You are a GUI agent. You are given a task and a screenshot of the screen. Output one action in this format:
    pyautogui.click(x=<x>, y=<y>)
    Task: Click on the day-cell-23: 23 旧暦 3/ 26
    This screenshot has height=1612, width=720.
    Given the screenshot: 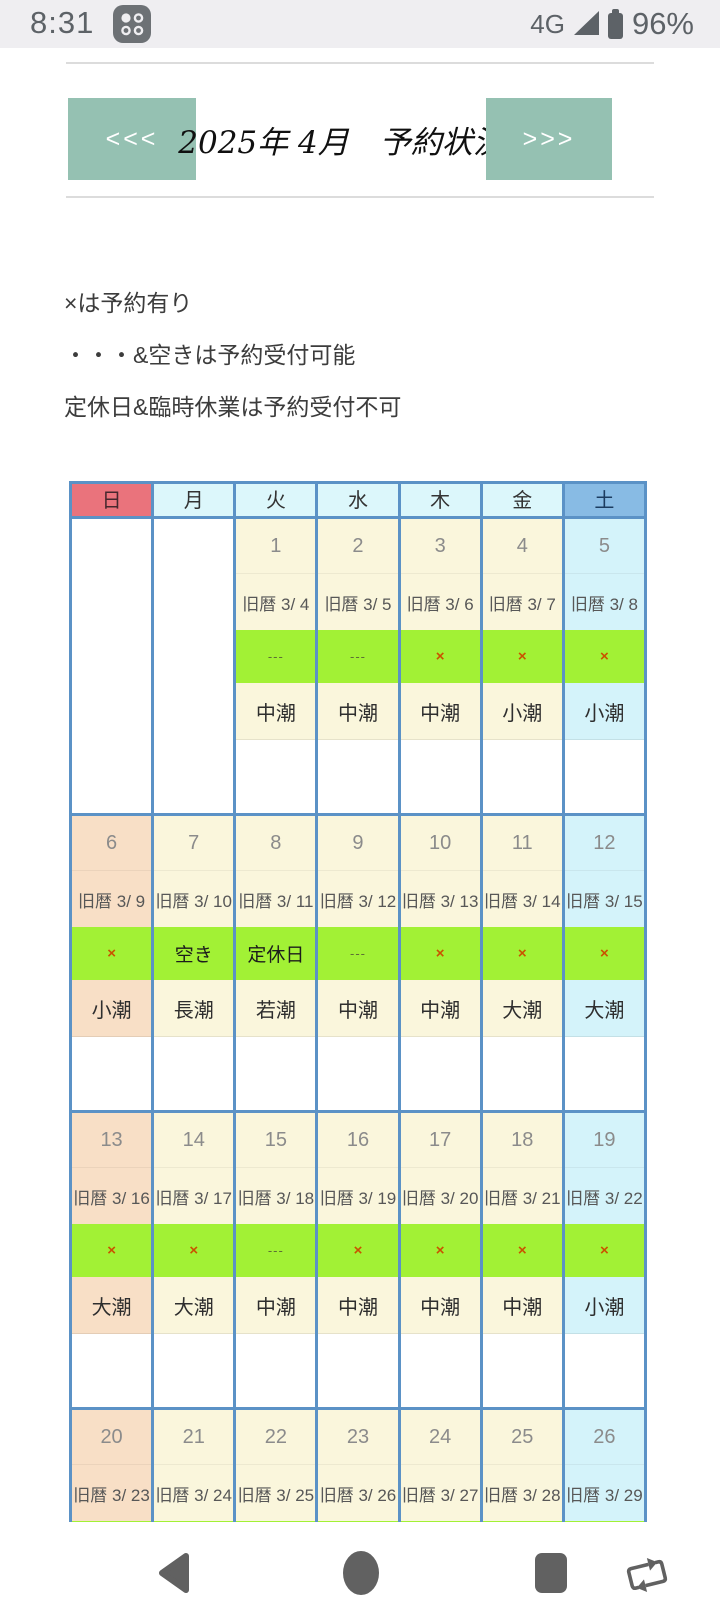 What is the action you would take?
    pyautogui.click(x=358, y=1464)
    